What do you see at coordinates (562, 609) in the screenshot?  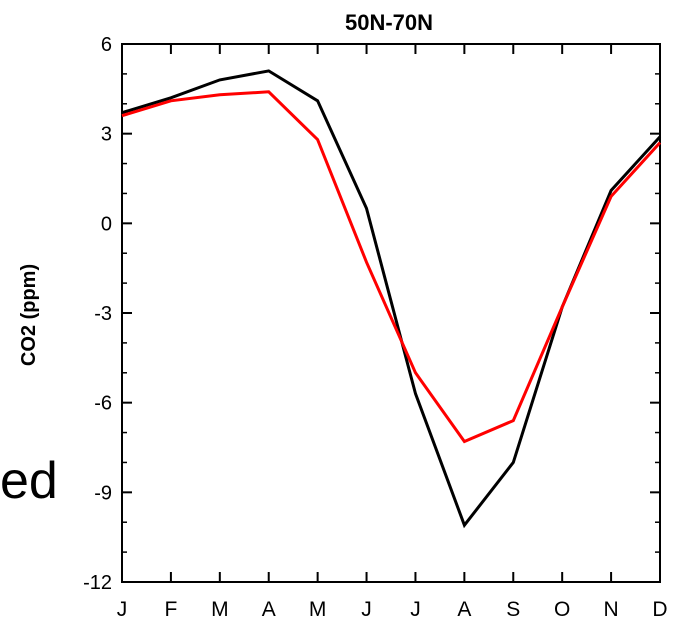 I see `x-tick-label: O` at bounding box center [562, 609].